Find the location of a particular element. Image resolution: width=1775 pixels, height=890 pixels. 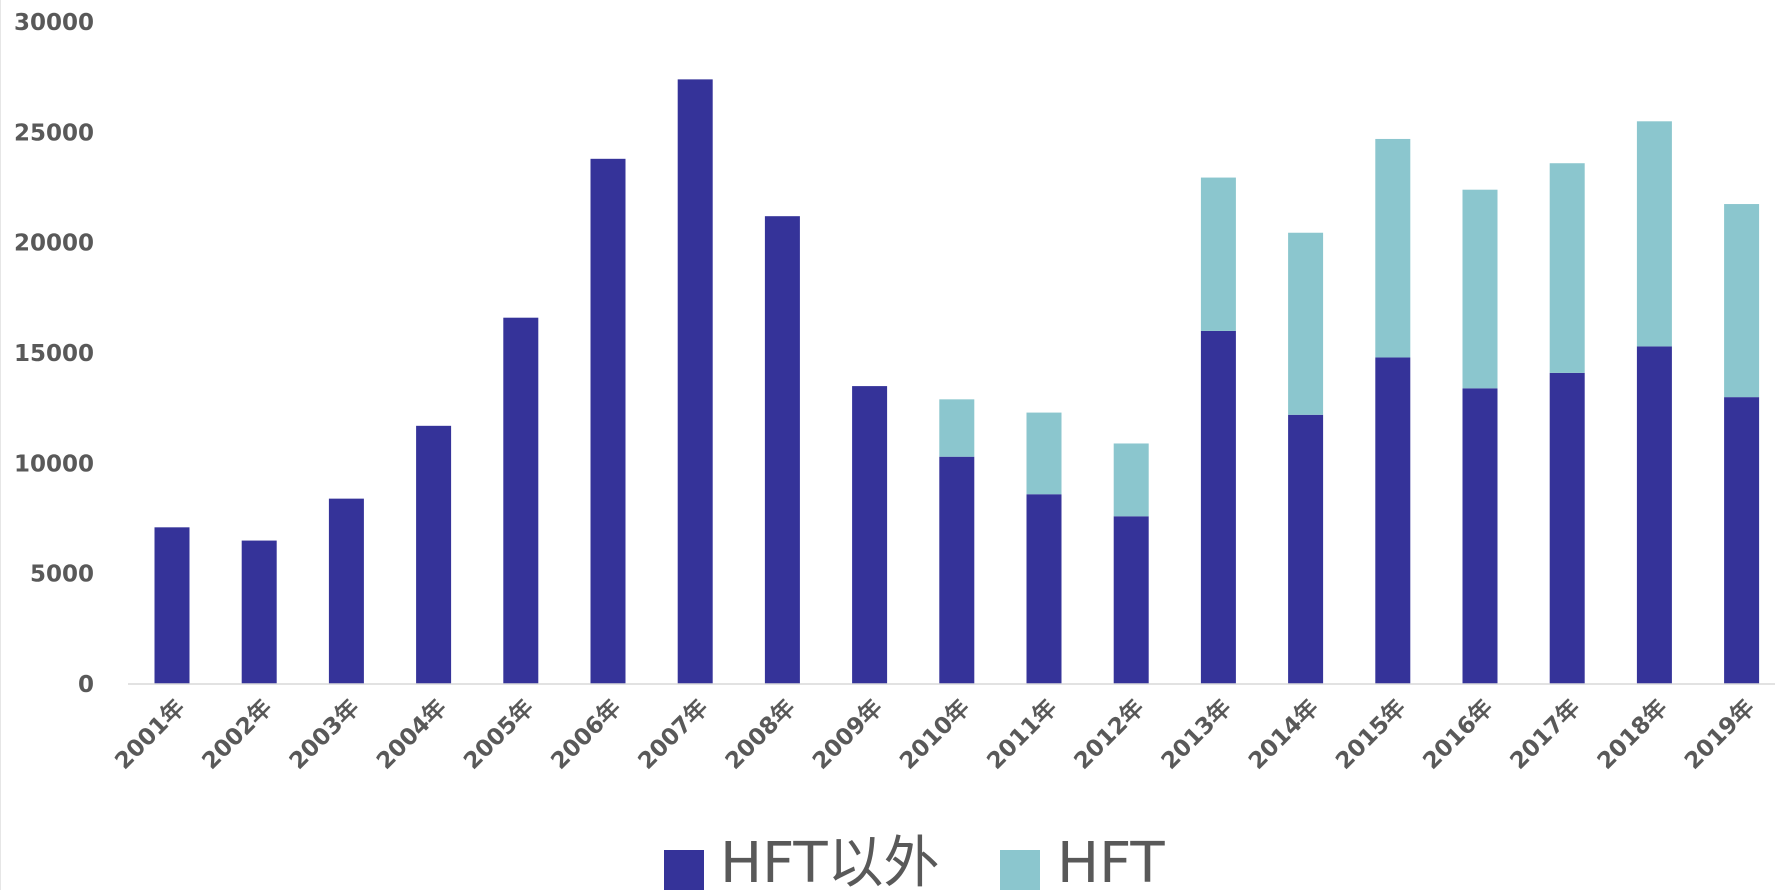

y-tick-label: 15000 is located at coordinates (54, 354).